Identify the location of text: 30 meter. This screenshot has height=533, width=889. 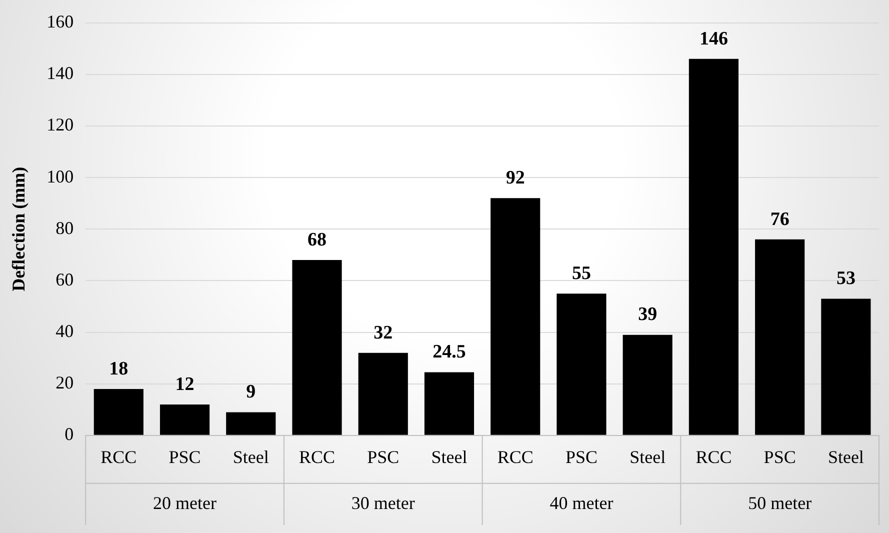
(383, 502).